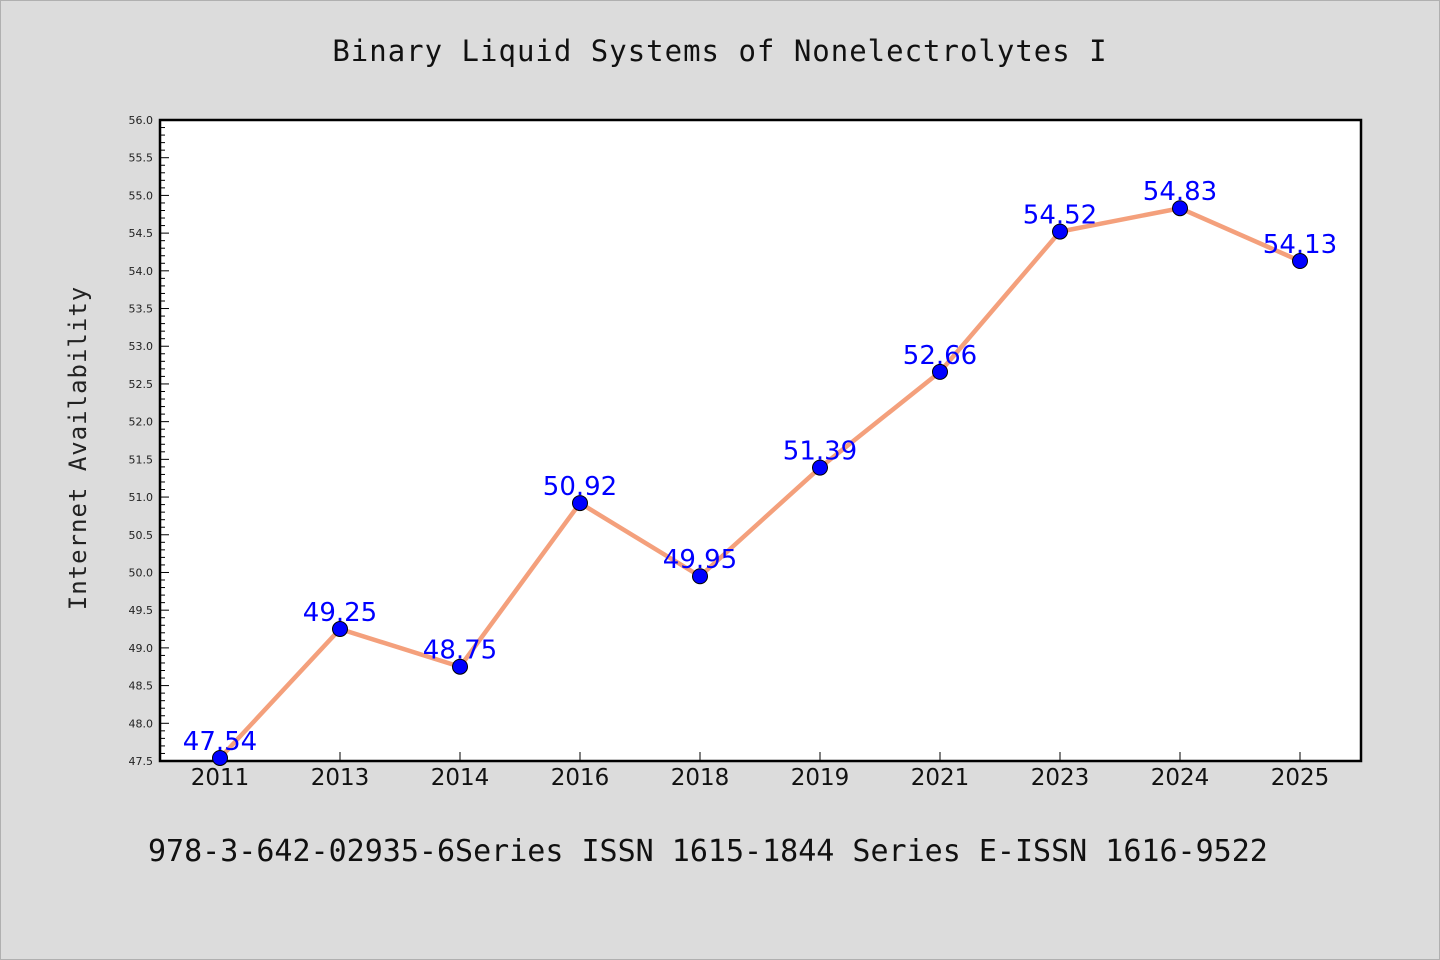  What do you see at coordinates (340, 778) in the screenshot?
I see `x-tick-label: 2013` at bounding box center [340, 778].